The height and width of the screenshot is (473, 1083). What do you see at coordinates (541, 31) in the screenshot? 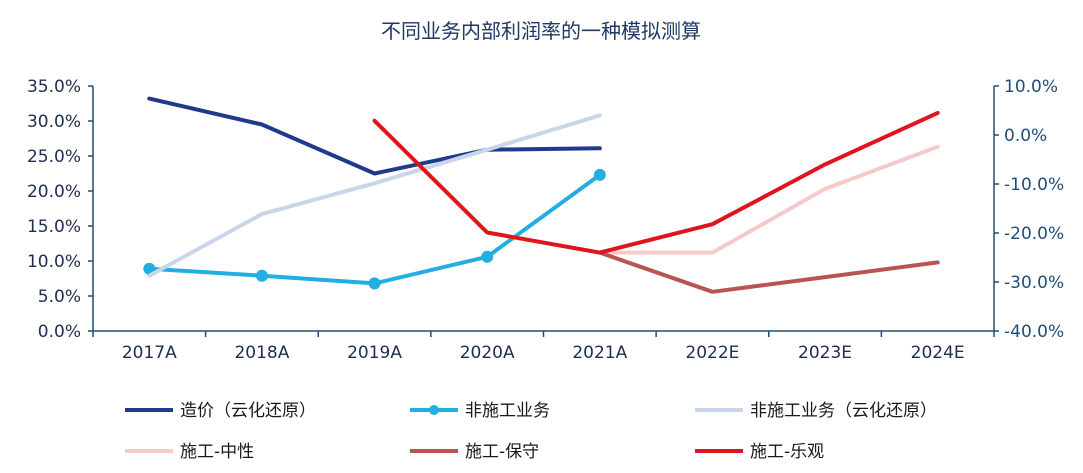
I see `chart-title: 不同业务内部利润率的一种模拟测算` at bounding box center [541, 31].